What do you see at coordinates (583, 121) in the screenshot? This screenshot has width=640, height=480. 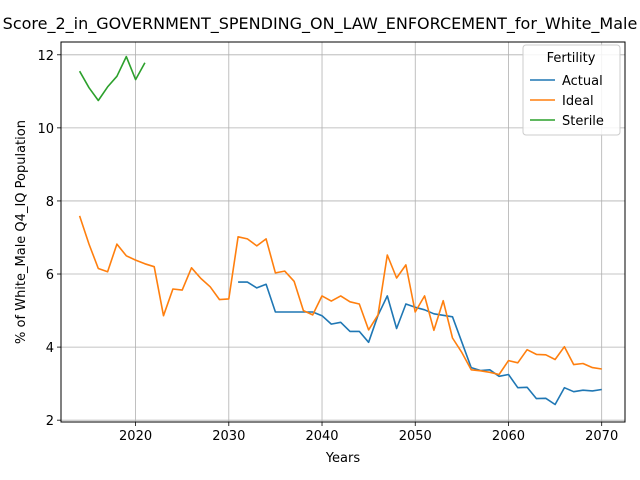 I see `legend-label-sterile: Sterile` at bounding box center [583, 121].